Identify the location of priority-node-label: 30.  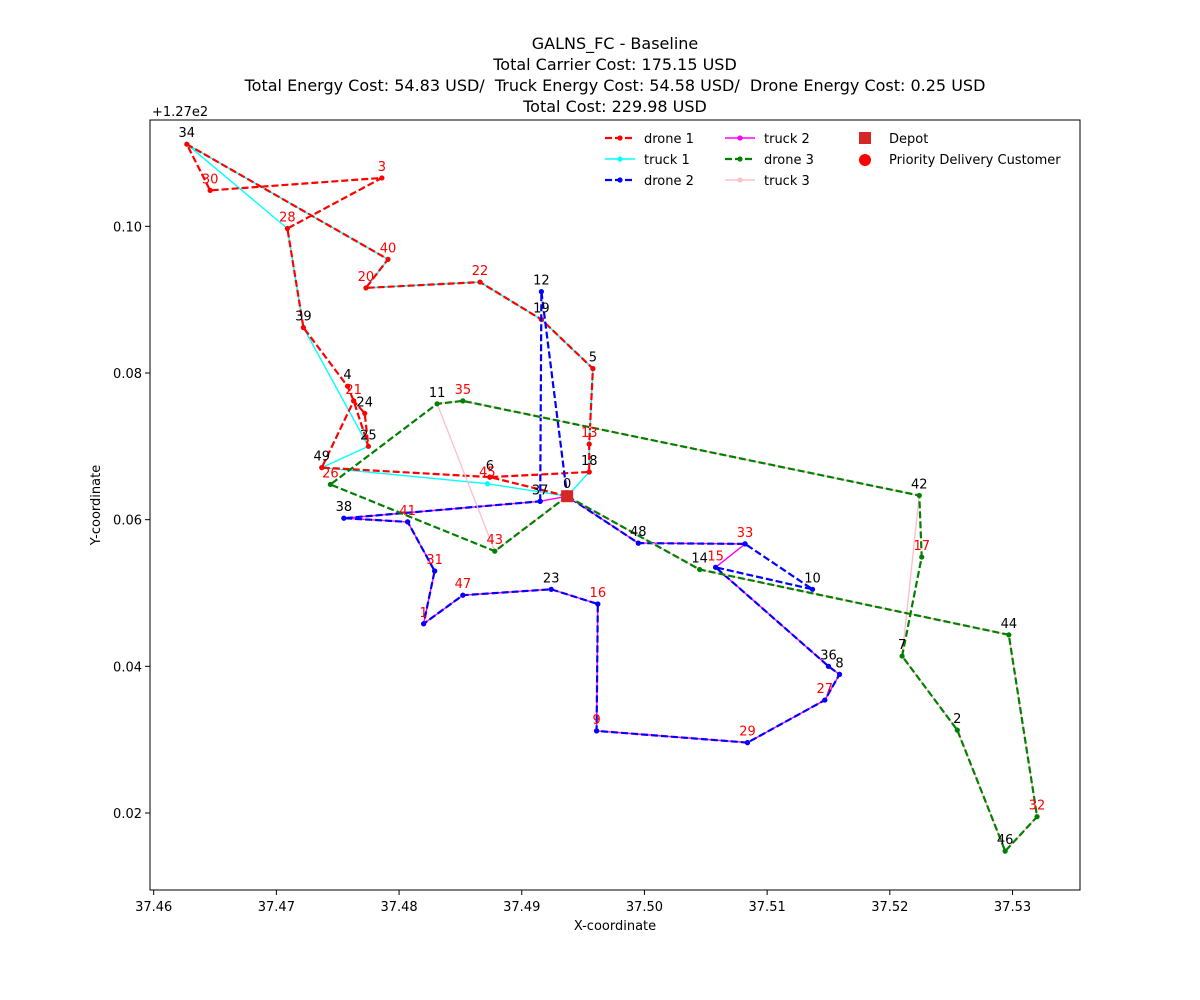
(210, 179).